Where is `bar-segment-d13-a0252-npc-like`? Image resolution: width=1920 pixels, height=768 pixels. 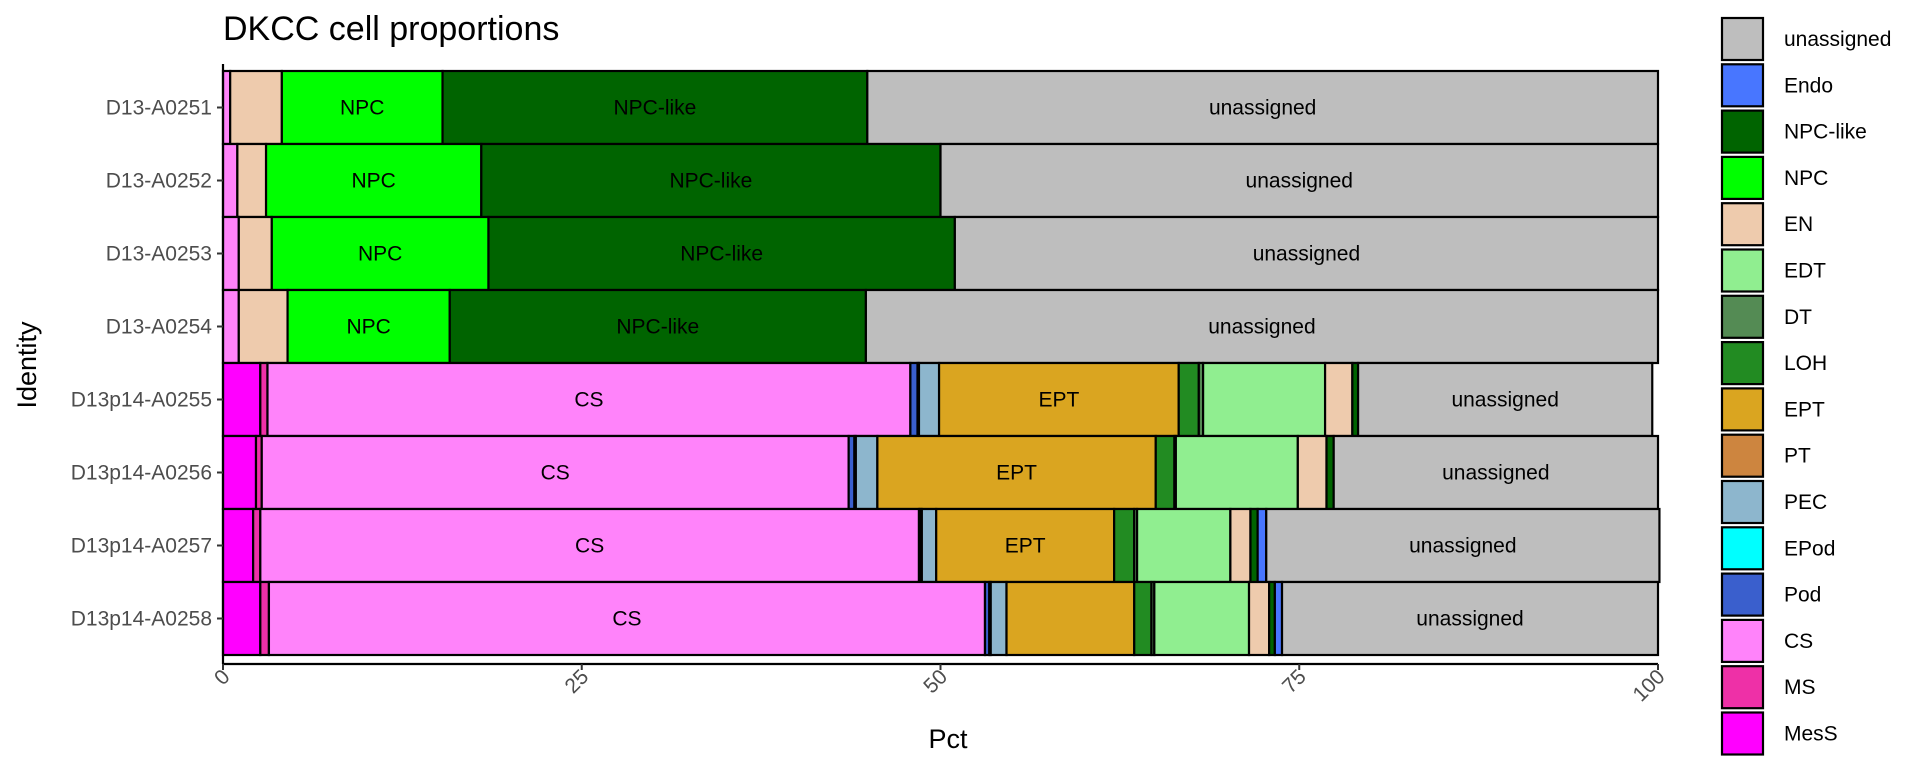
bar-segment-d13-a0252-npc-like is located at coordinates (711, 180).